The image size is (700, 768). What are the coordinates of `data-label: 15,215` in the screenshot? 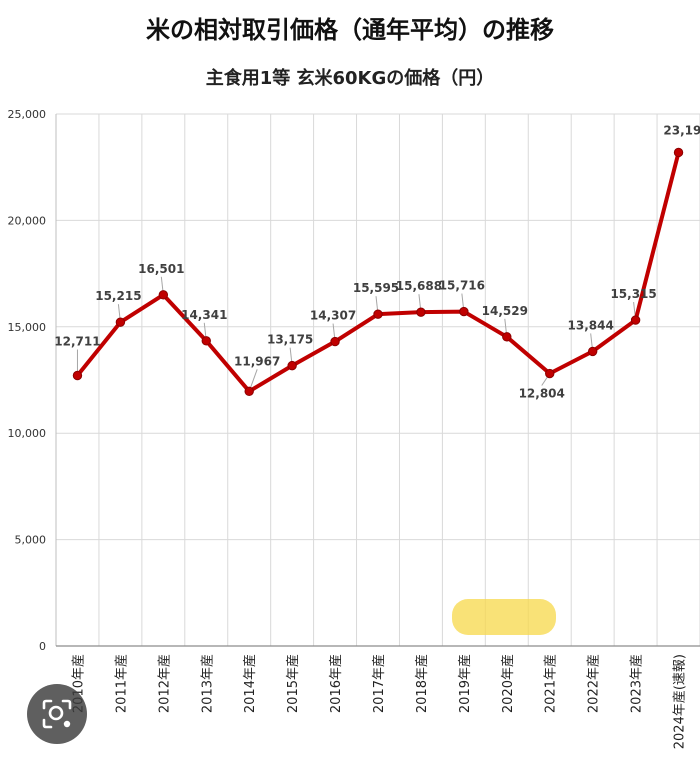 It's located at (118, 296).